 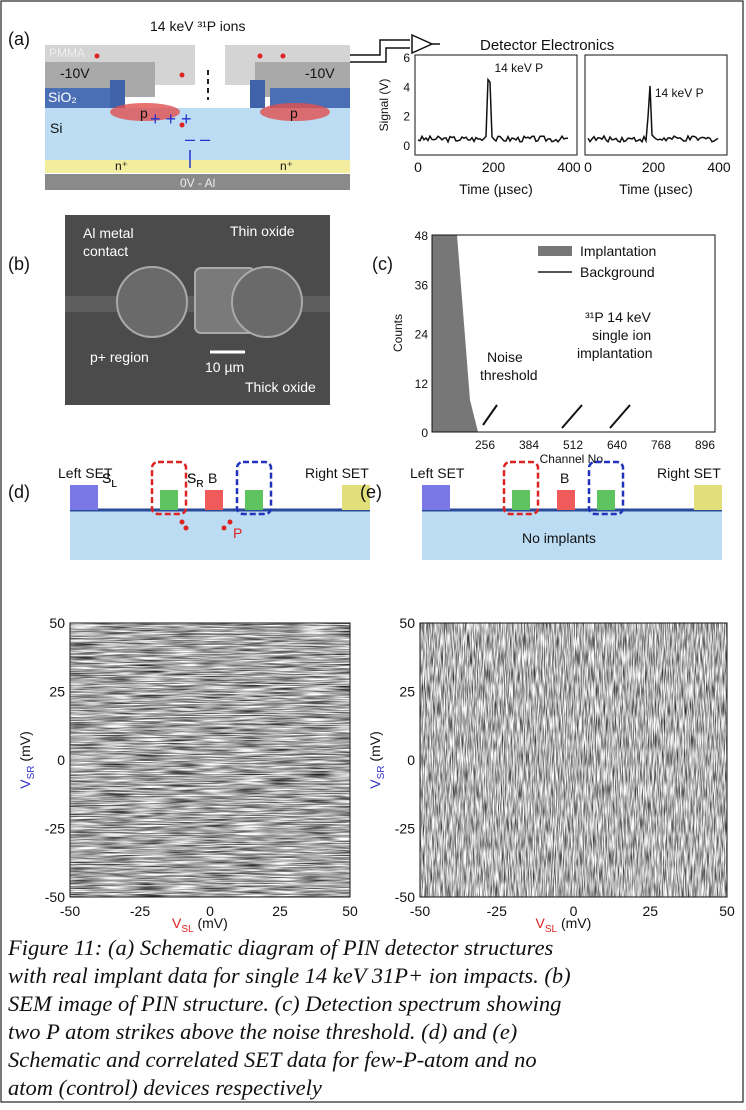 I want to click on annotation: ³¹P 14 keV, so click(x=618, y=317).